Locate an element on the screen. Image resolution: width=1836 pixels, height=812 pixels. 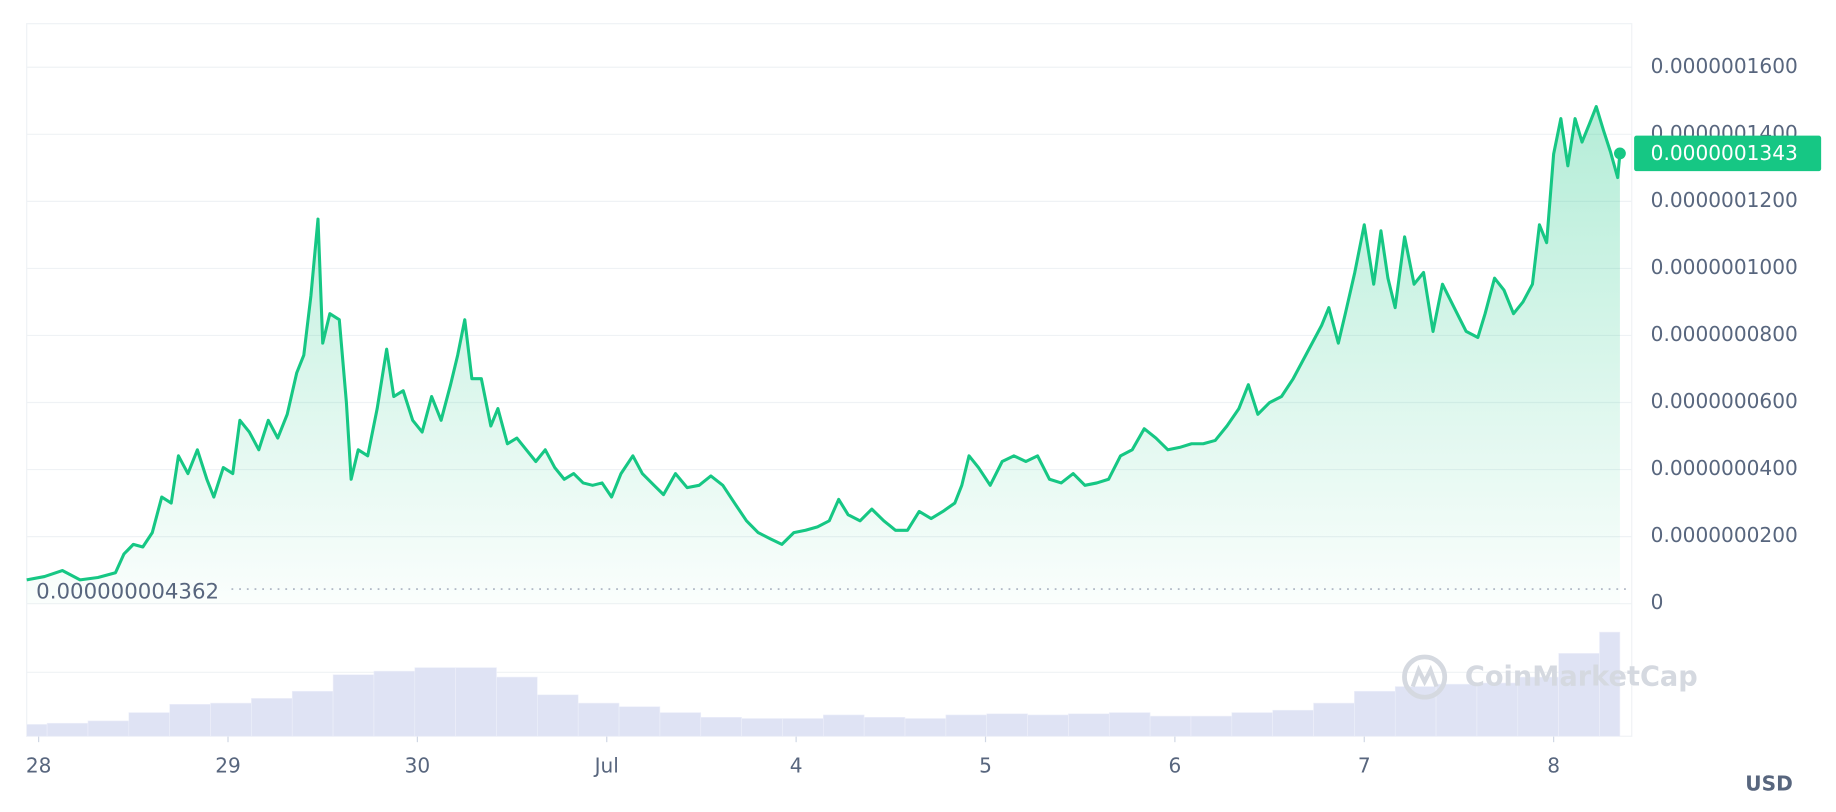
watermark: CoinMarketCap is located at coordinates (1581, 677).